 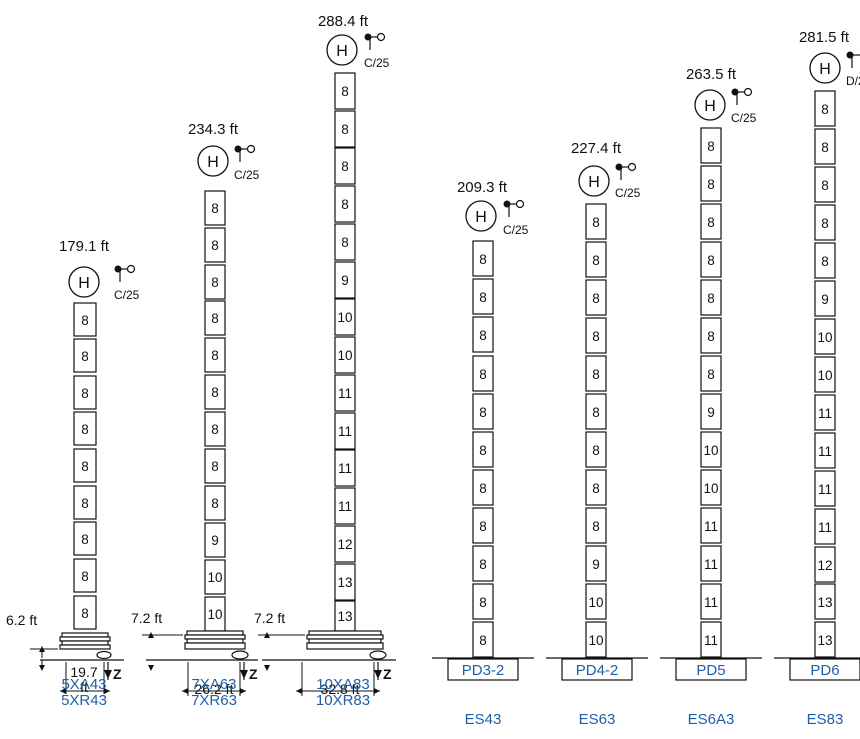 I want to click on model-name: 5XR43, so click(x=84, y=700).